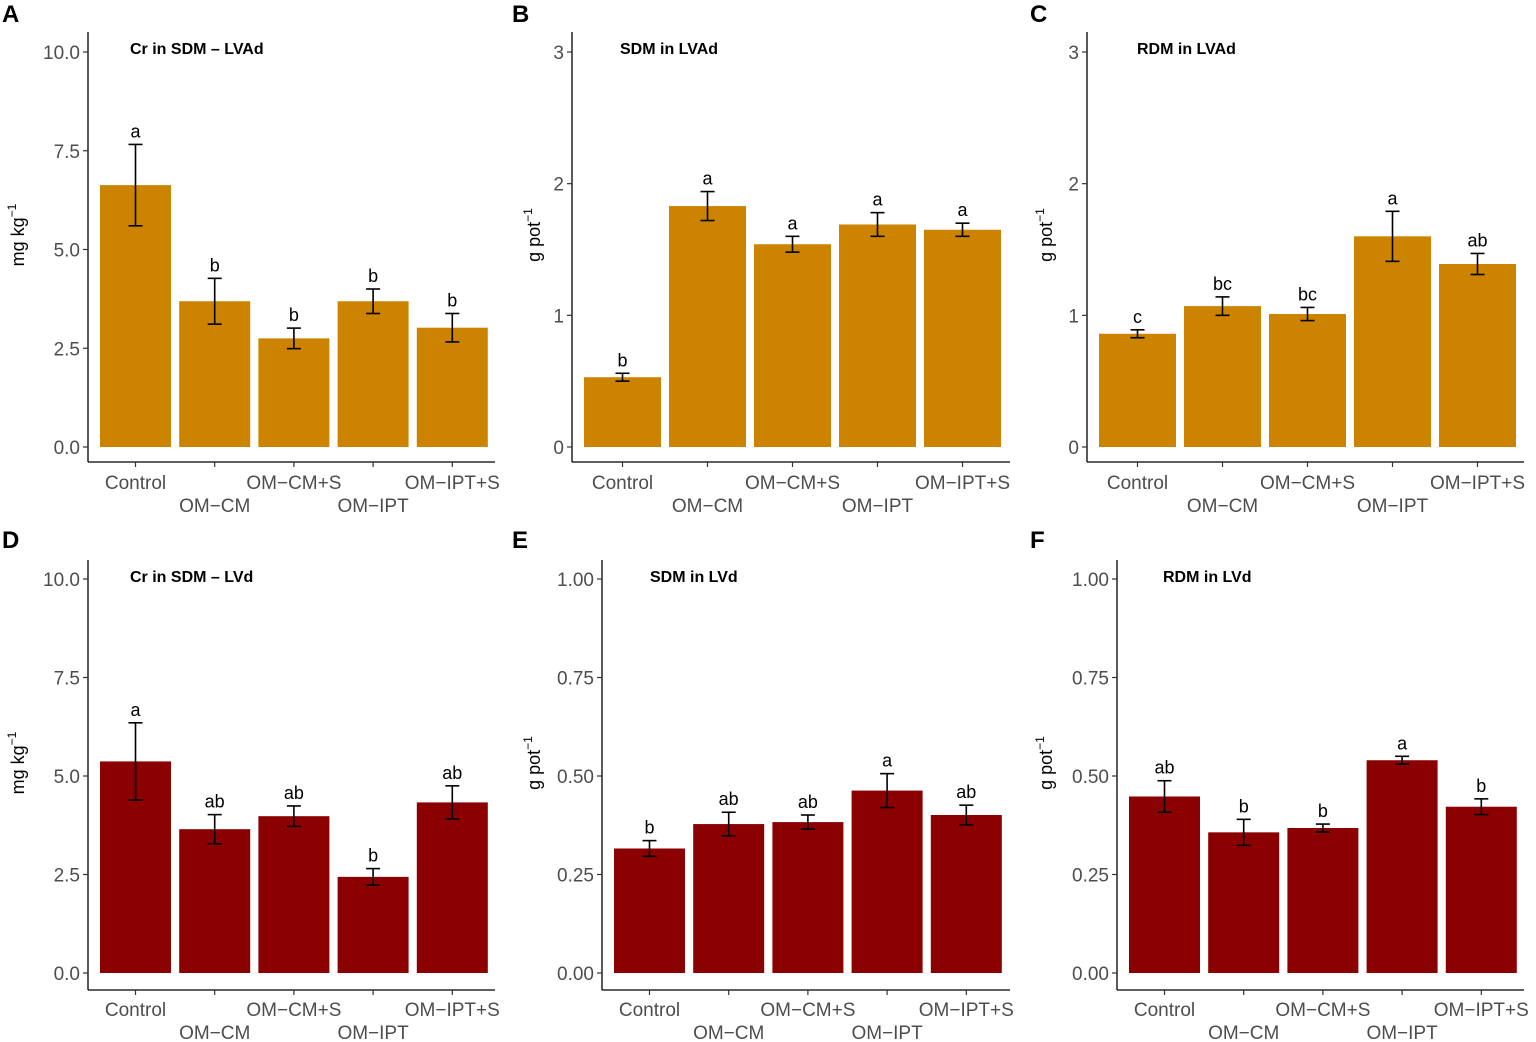 Image resolution: width=1536 pixels, height=1042 pixels. I want to click on y-tick-label: 1, so click(558, 316).